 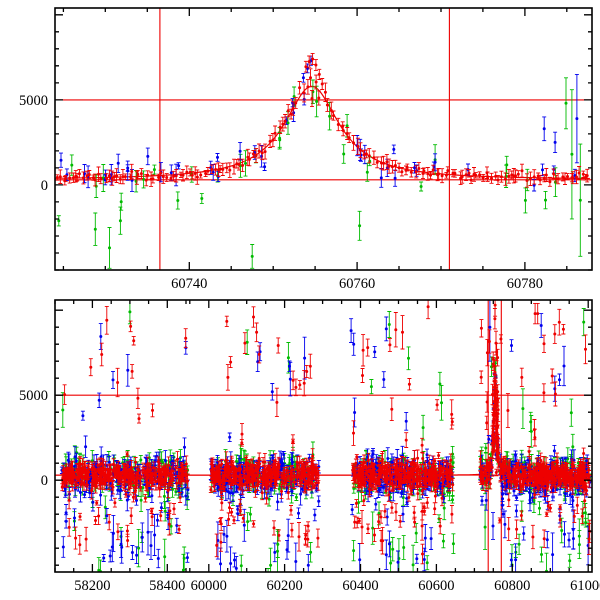 What do you see at coordinates (92, 586) in the screenshot?
I see `x-tick-label: 58200` at bounding box center [92, 586].